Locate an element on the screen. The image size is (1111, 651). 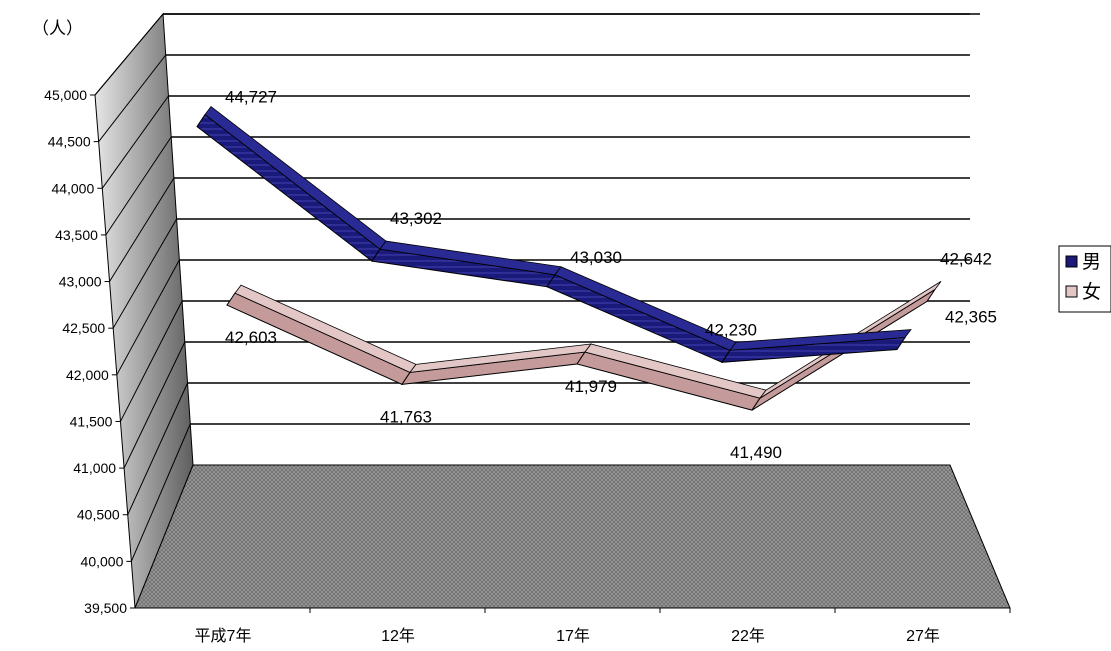
x-tick-label: 12年 is located at coordinates (398, 636).